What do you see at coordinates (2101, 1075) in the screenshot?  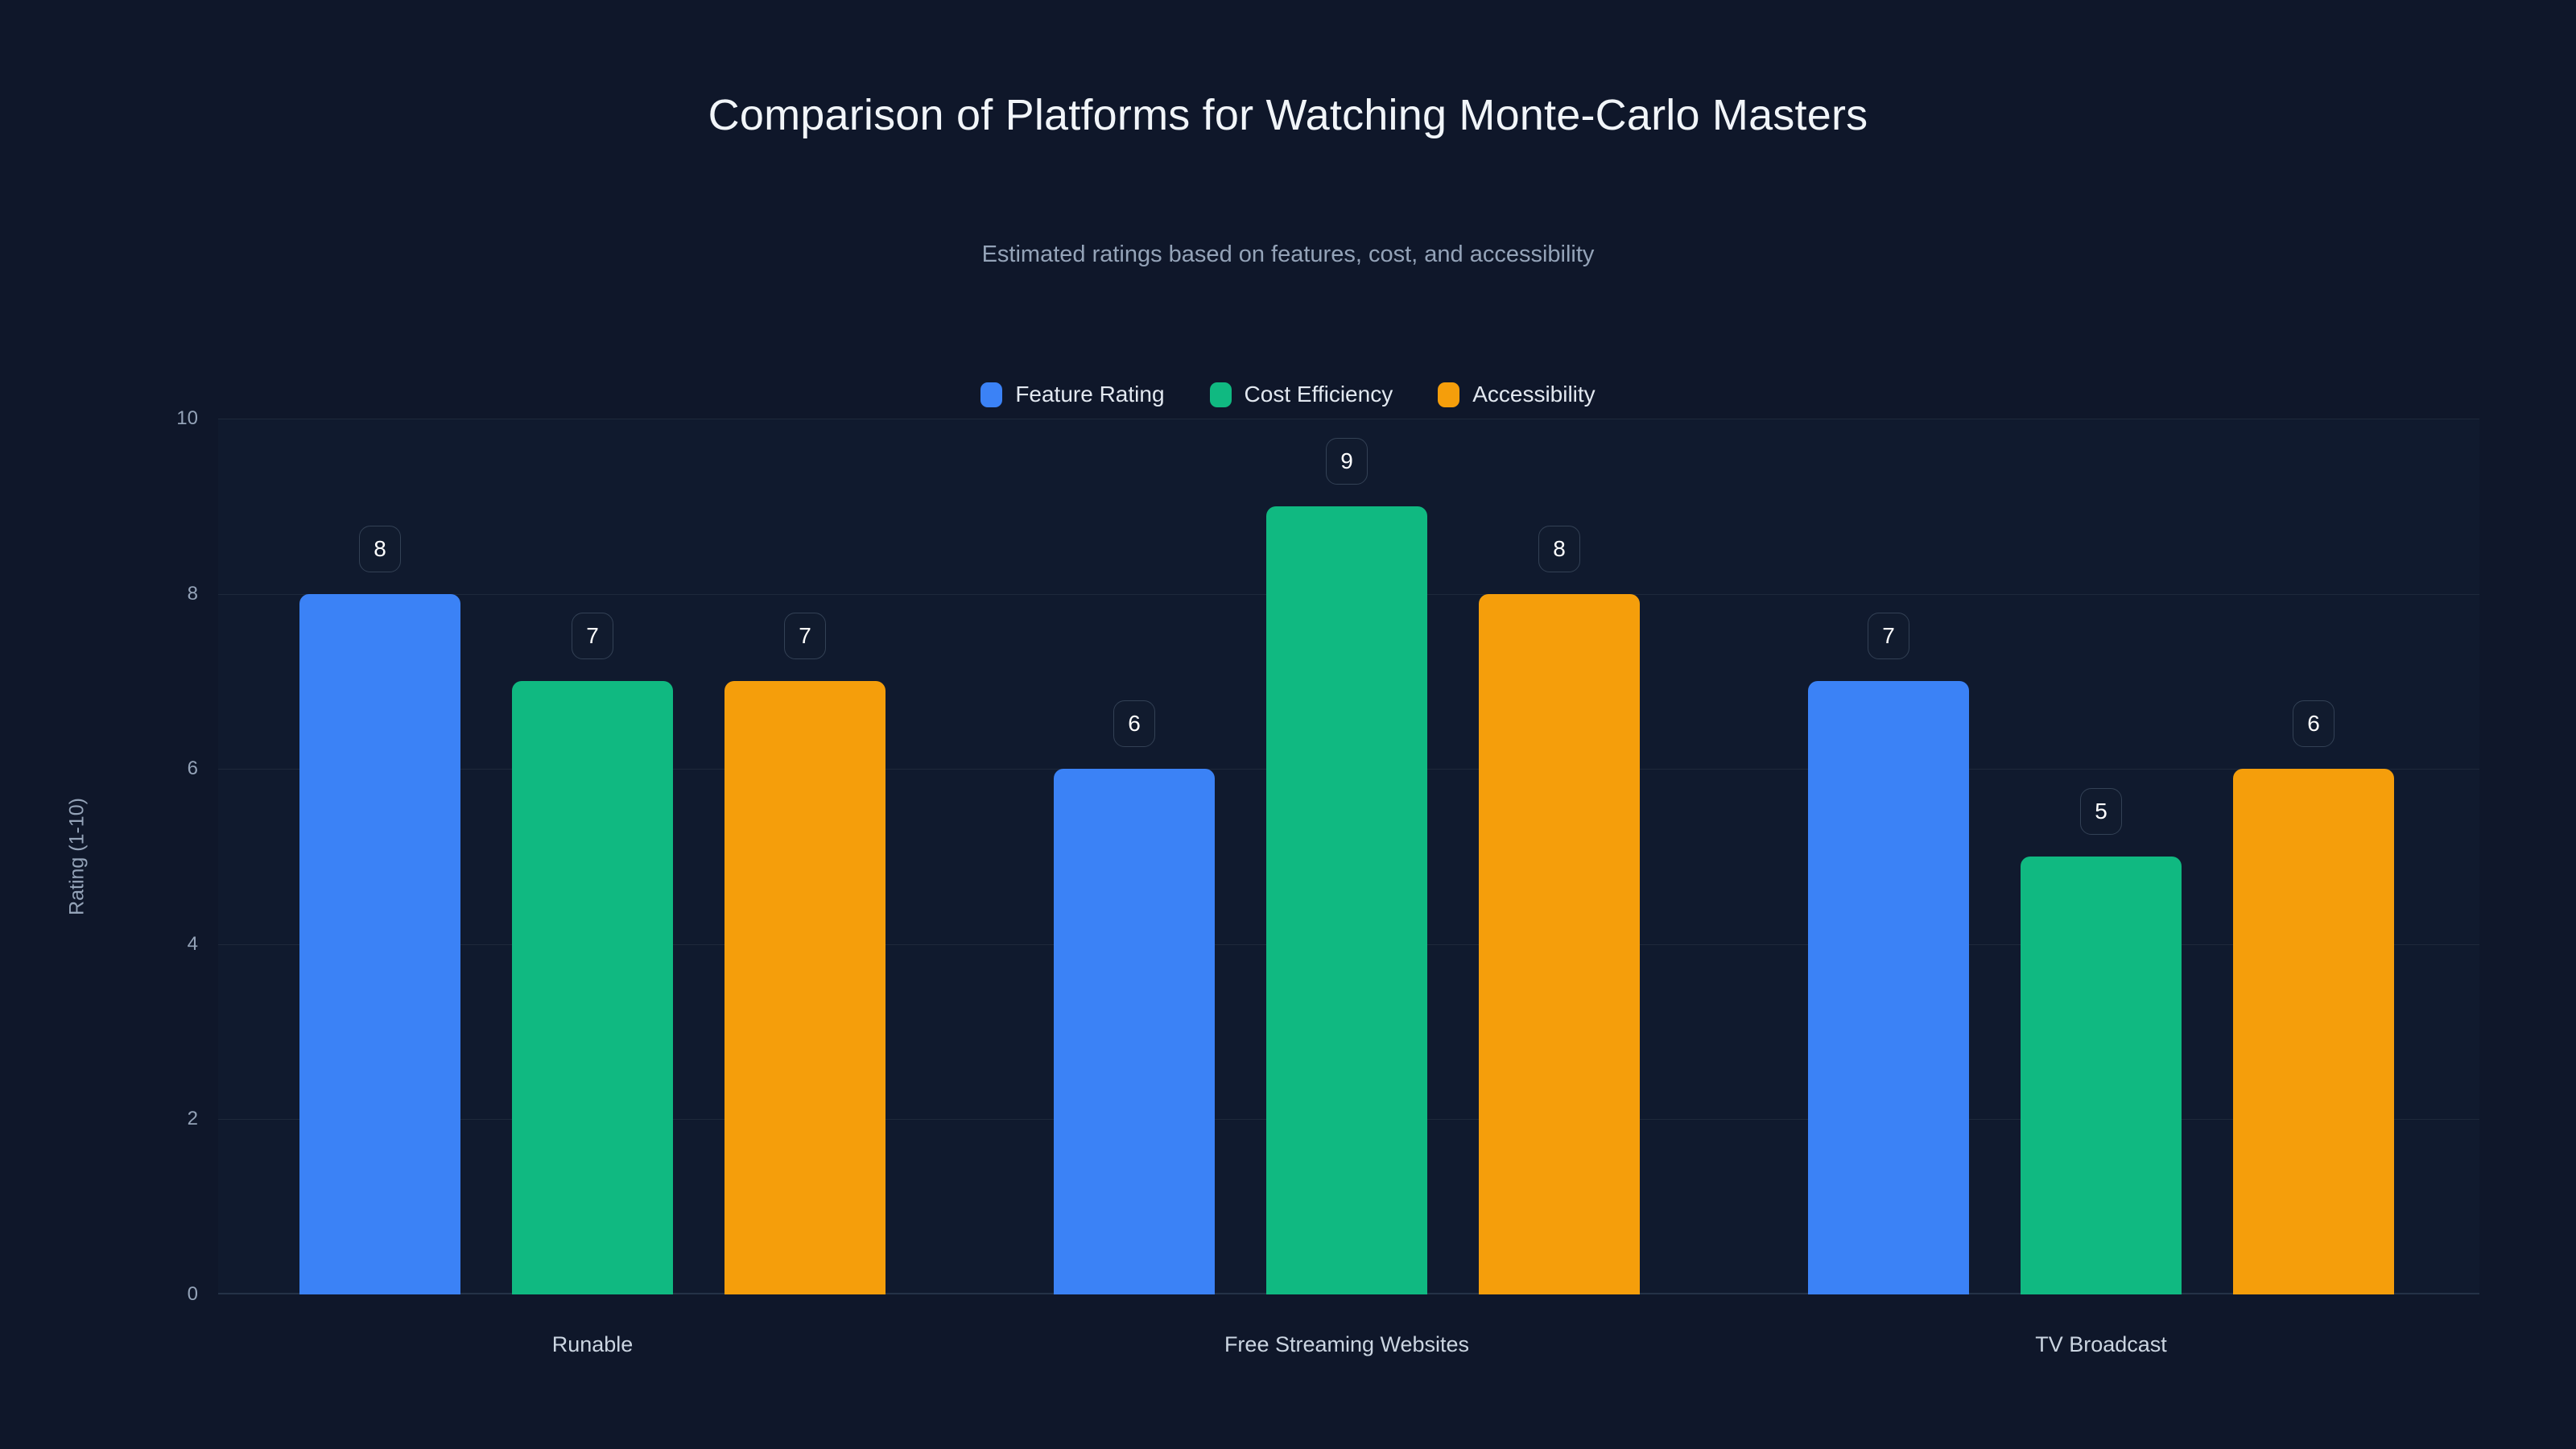 I see `bar-tv-broadcast-cost-efficiency` at bounding box center [2101, 1075].